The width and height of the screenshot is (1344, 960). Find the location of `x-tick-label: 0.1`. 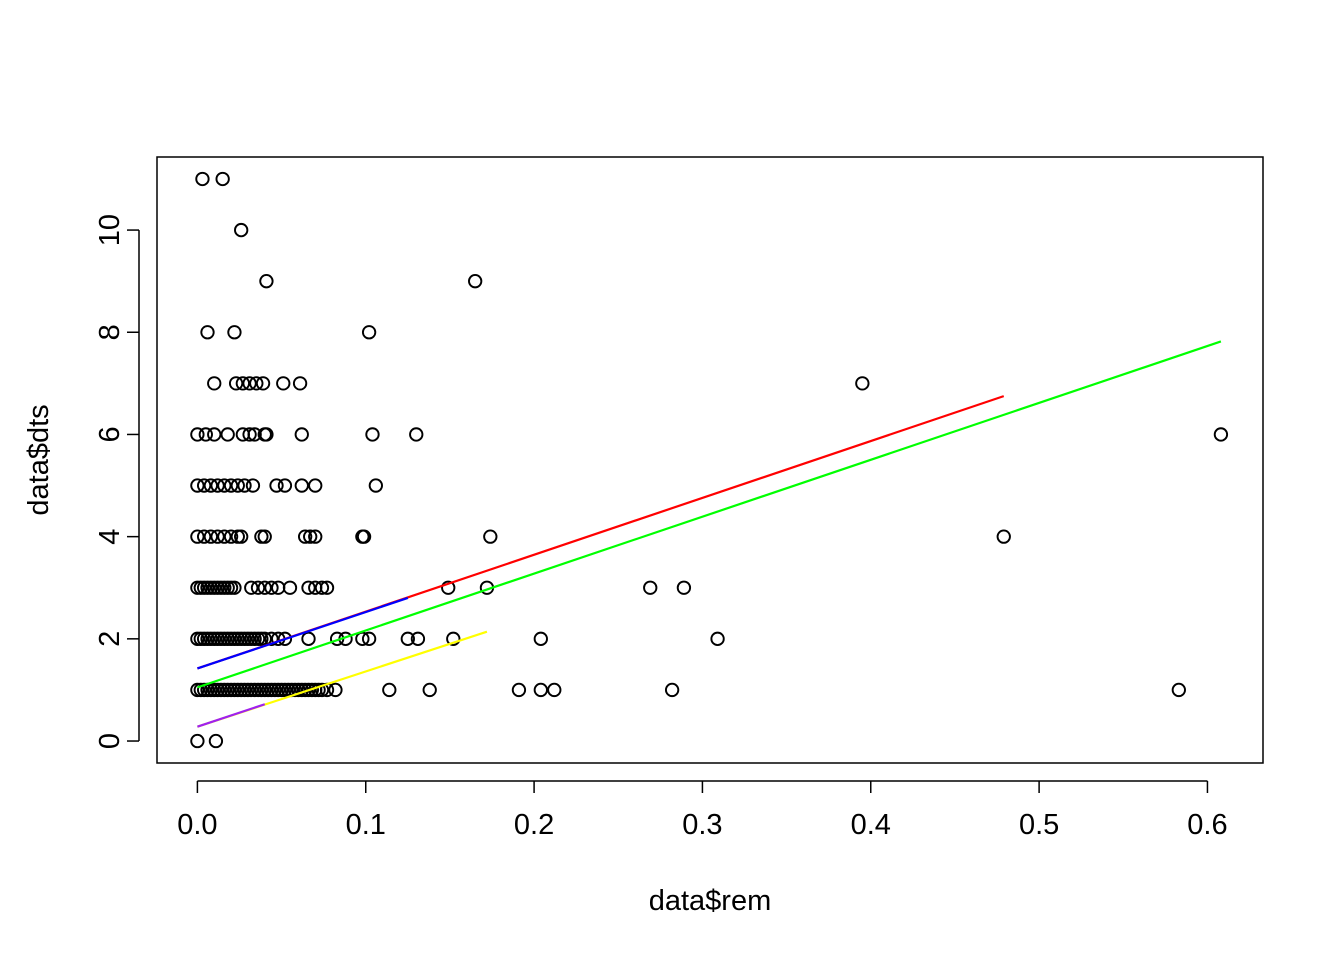

x-tick-label: 0.1 is located at coordinates (366, 825).